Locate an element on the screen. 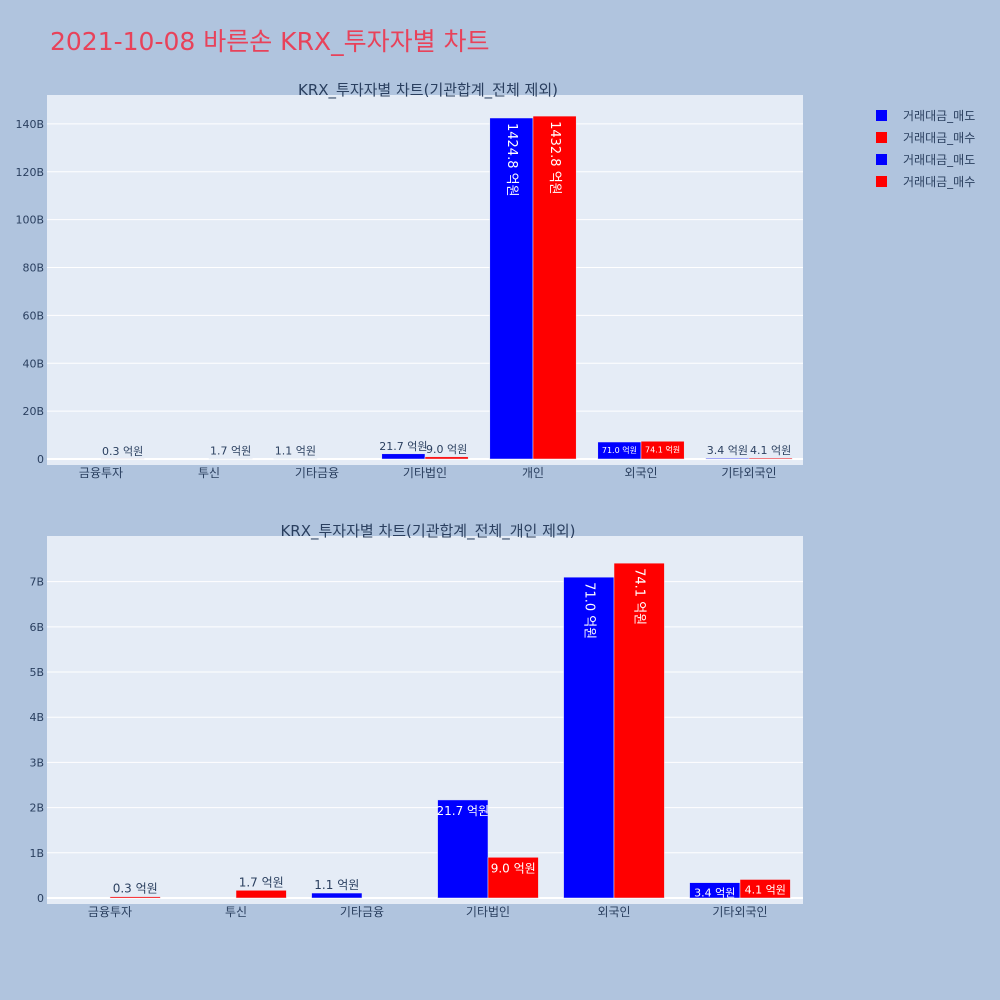  chart-title: KRX_투자자별 차트(기관합계_전체_개인 제외) is located at coordinates (427, 531).